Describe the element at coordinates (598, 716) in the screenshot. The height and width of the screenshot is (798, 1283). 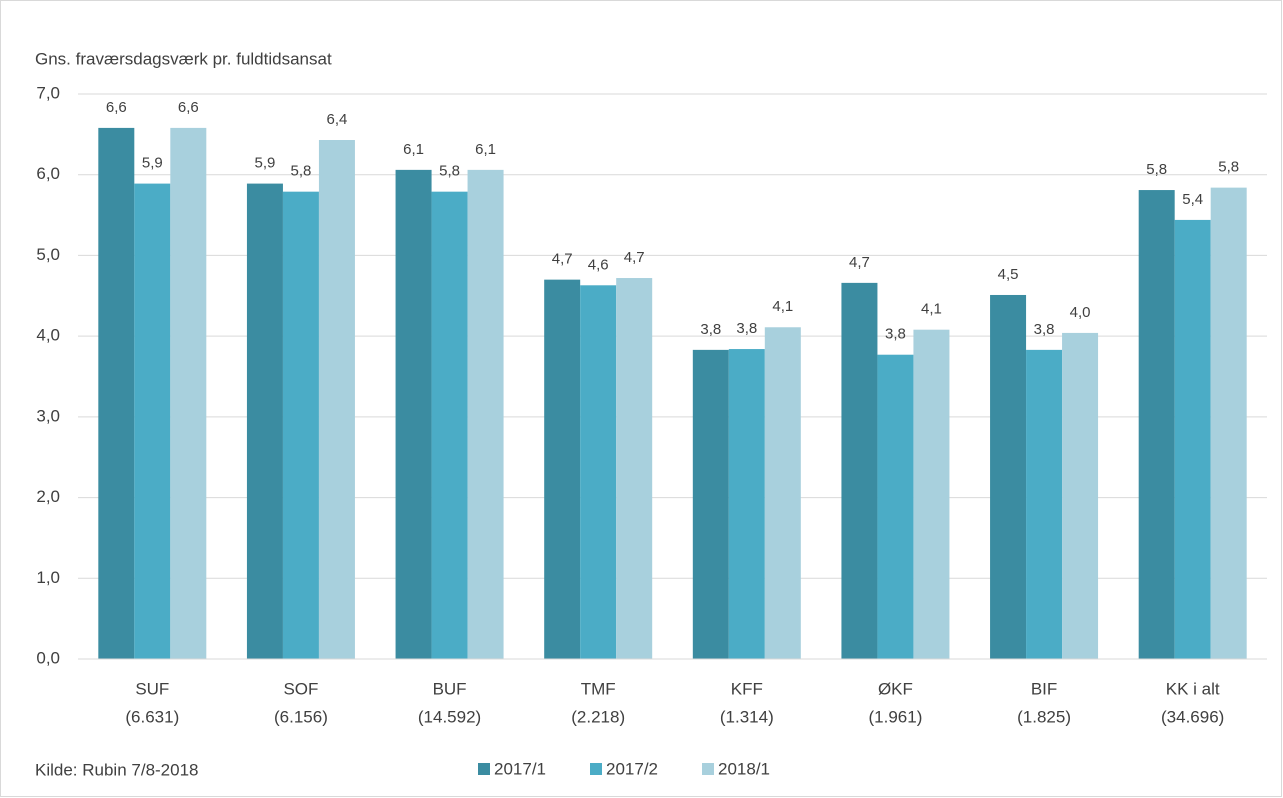
I see `x-tick-label: (2.218)` at that location.